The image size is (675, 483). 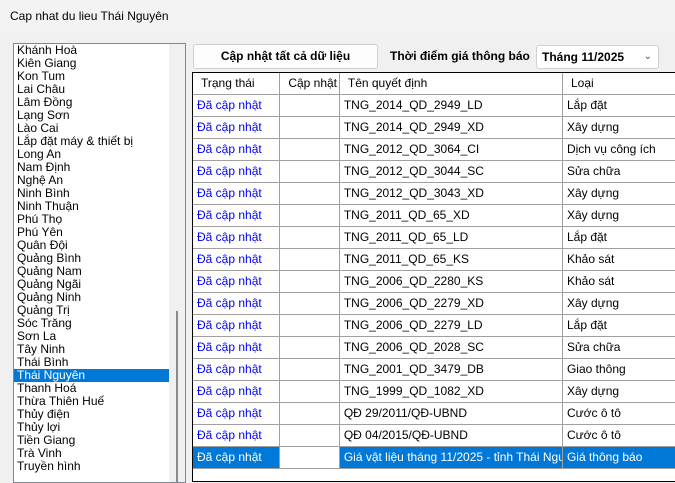 What do you see at coordinates (41, 76) in the screenshot?
I see `province-item: Kon Tum` at bounding box center [41, 76].